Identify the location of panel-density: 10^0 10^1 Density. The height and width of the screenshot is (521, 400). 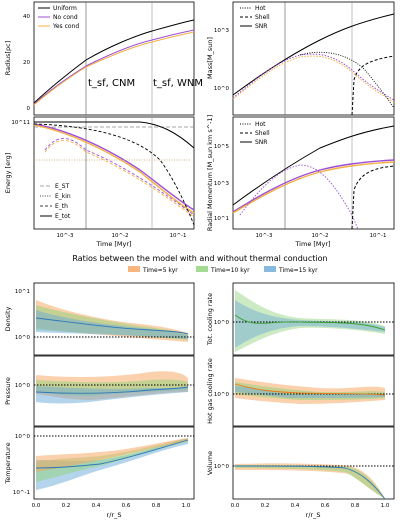
(99, 319).